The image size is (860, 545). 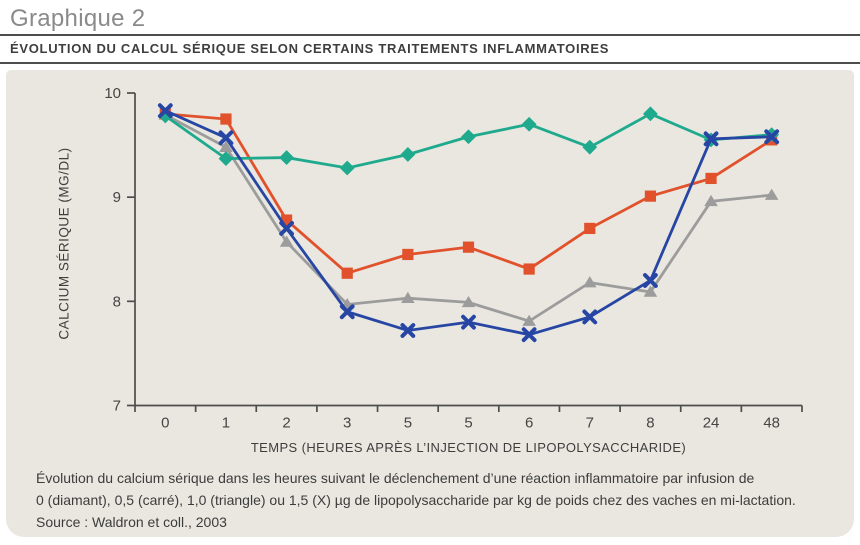 I want to click on y-tick-label: 9, so click(x=117, y=197).